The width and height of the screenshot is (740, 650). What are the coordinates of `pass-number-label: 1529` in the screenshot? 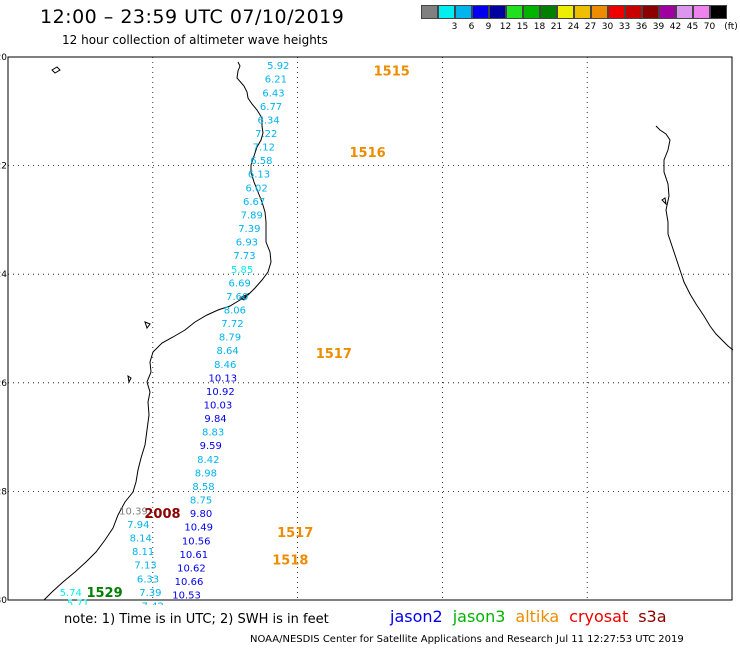 It's located at (104, 593).